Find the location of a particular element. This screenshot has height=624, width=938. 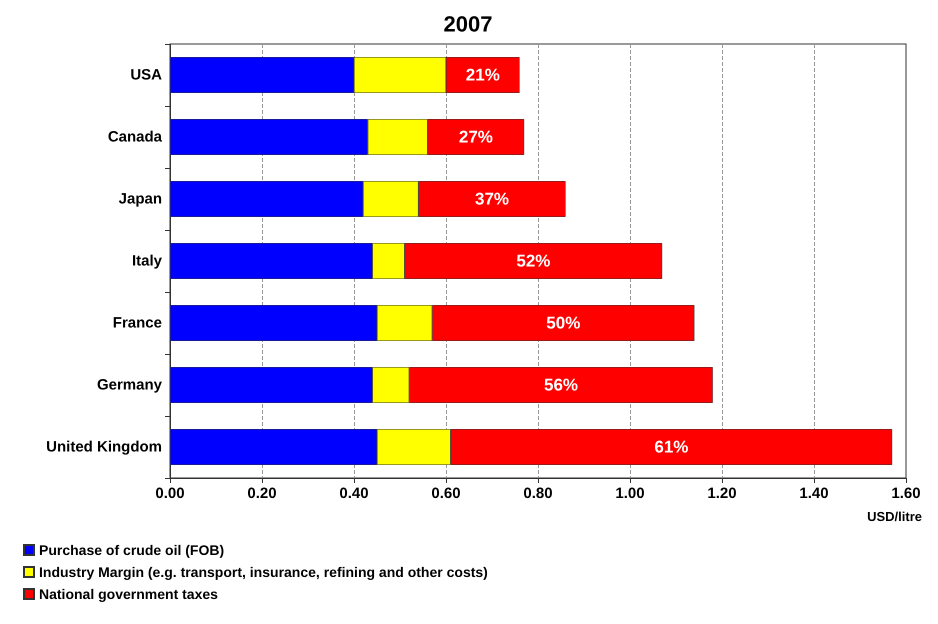

x-tick-label: 0.40 is located at coordinates (354, 493).